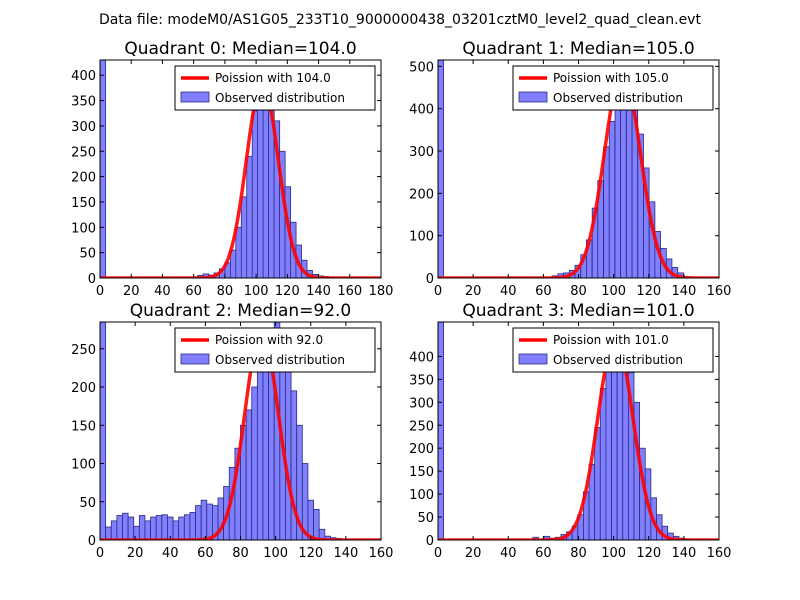  Describe the element at coordinates (578, 49) in the screenshot. I see `chart-title: Quadrant 1: Median=105.0` at that location.